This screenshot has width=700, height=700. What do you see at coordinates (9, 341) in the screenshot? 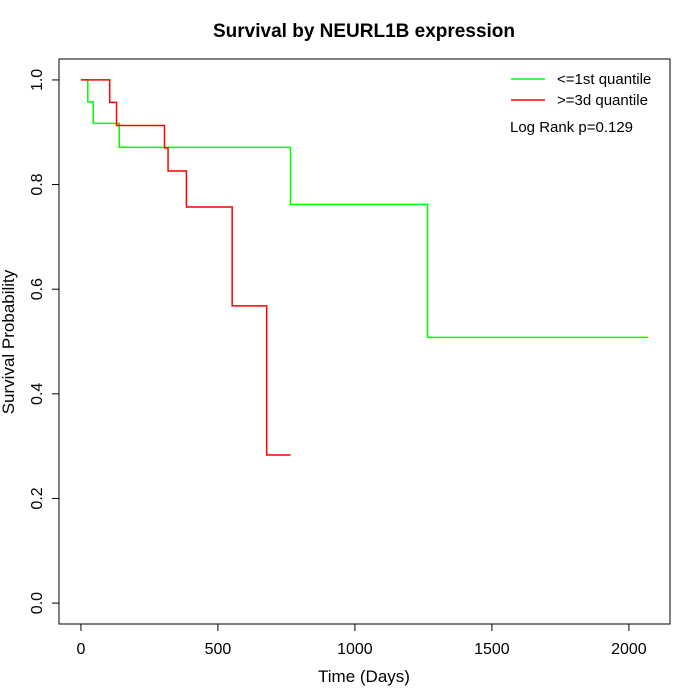
I see `y-axis-label: Survival Probability` at bounding box center [9, 341].